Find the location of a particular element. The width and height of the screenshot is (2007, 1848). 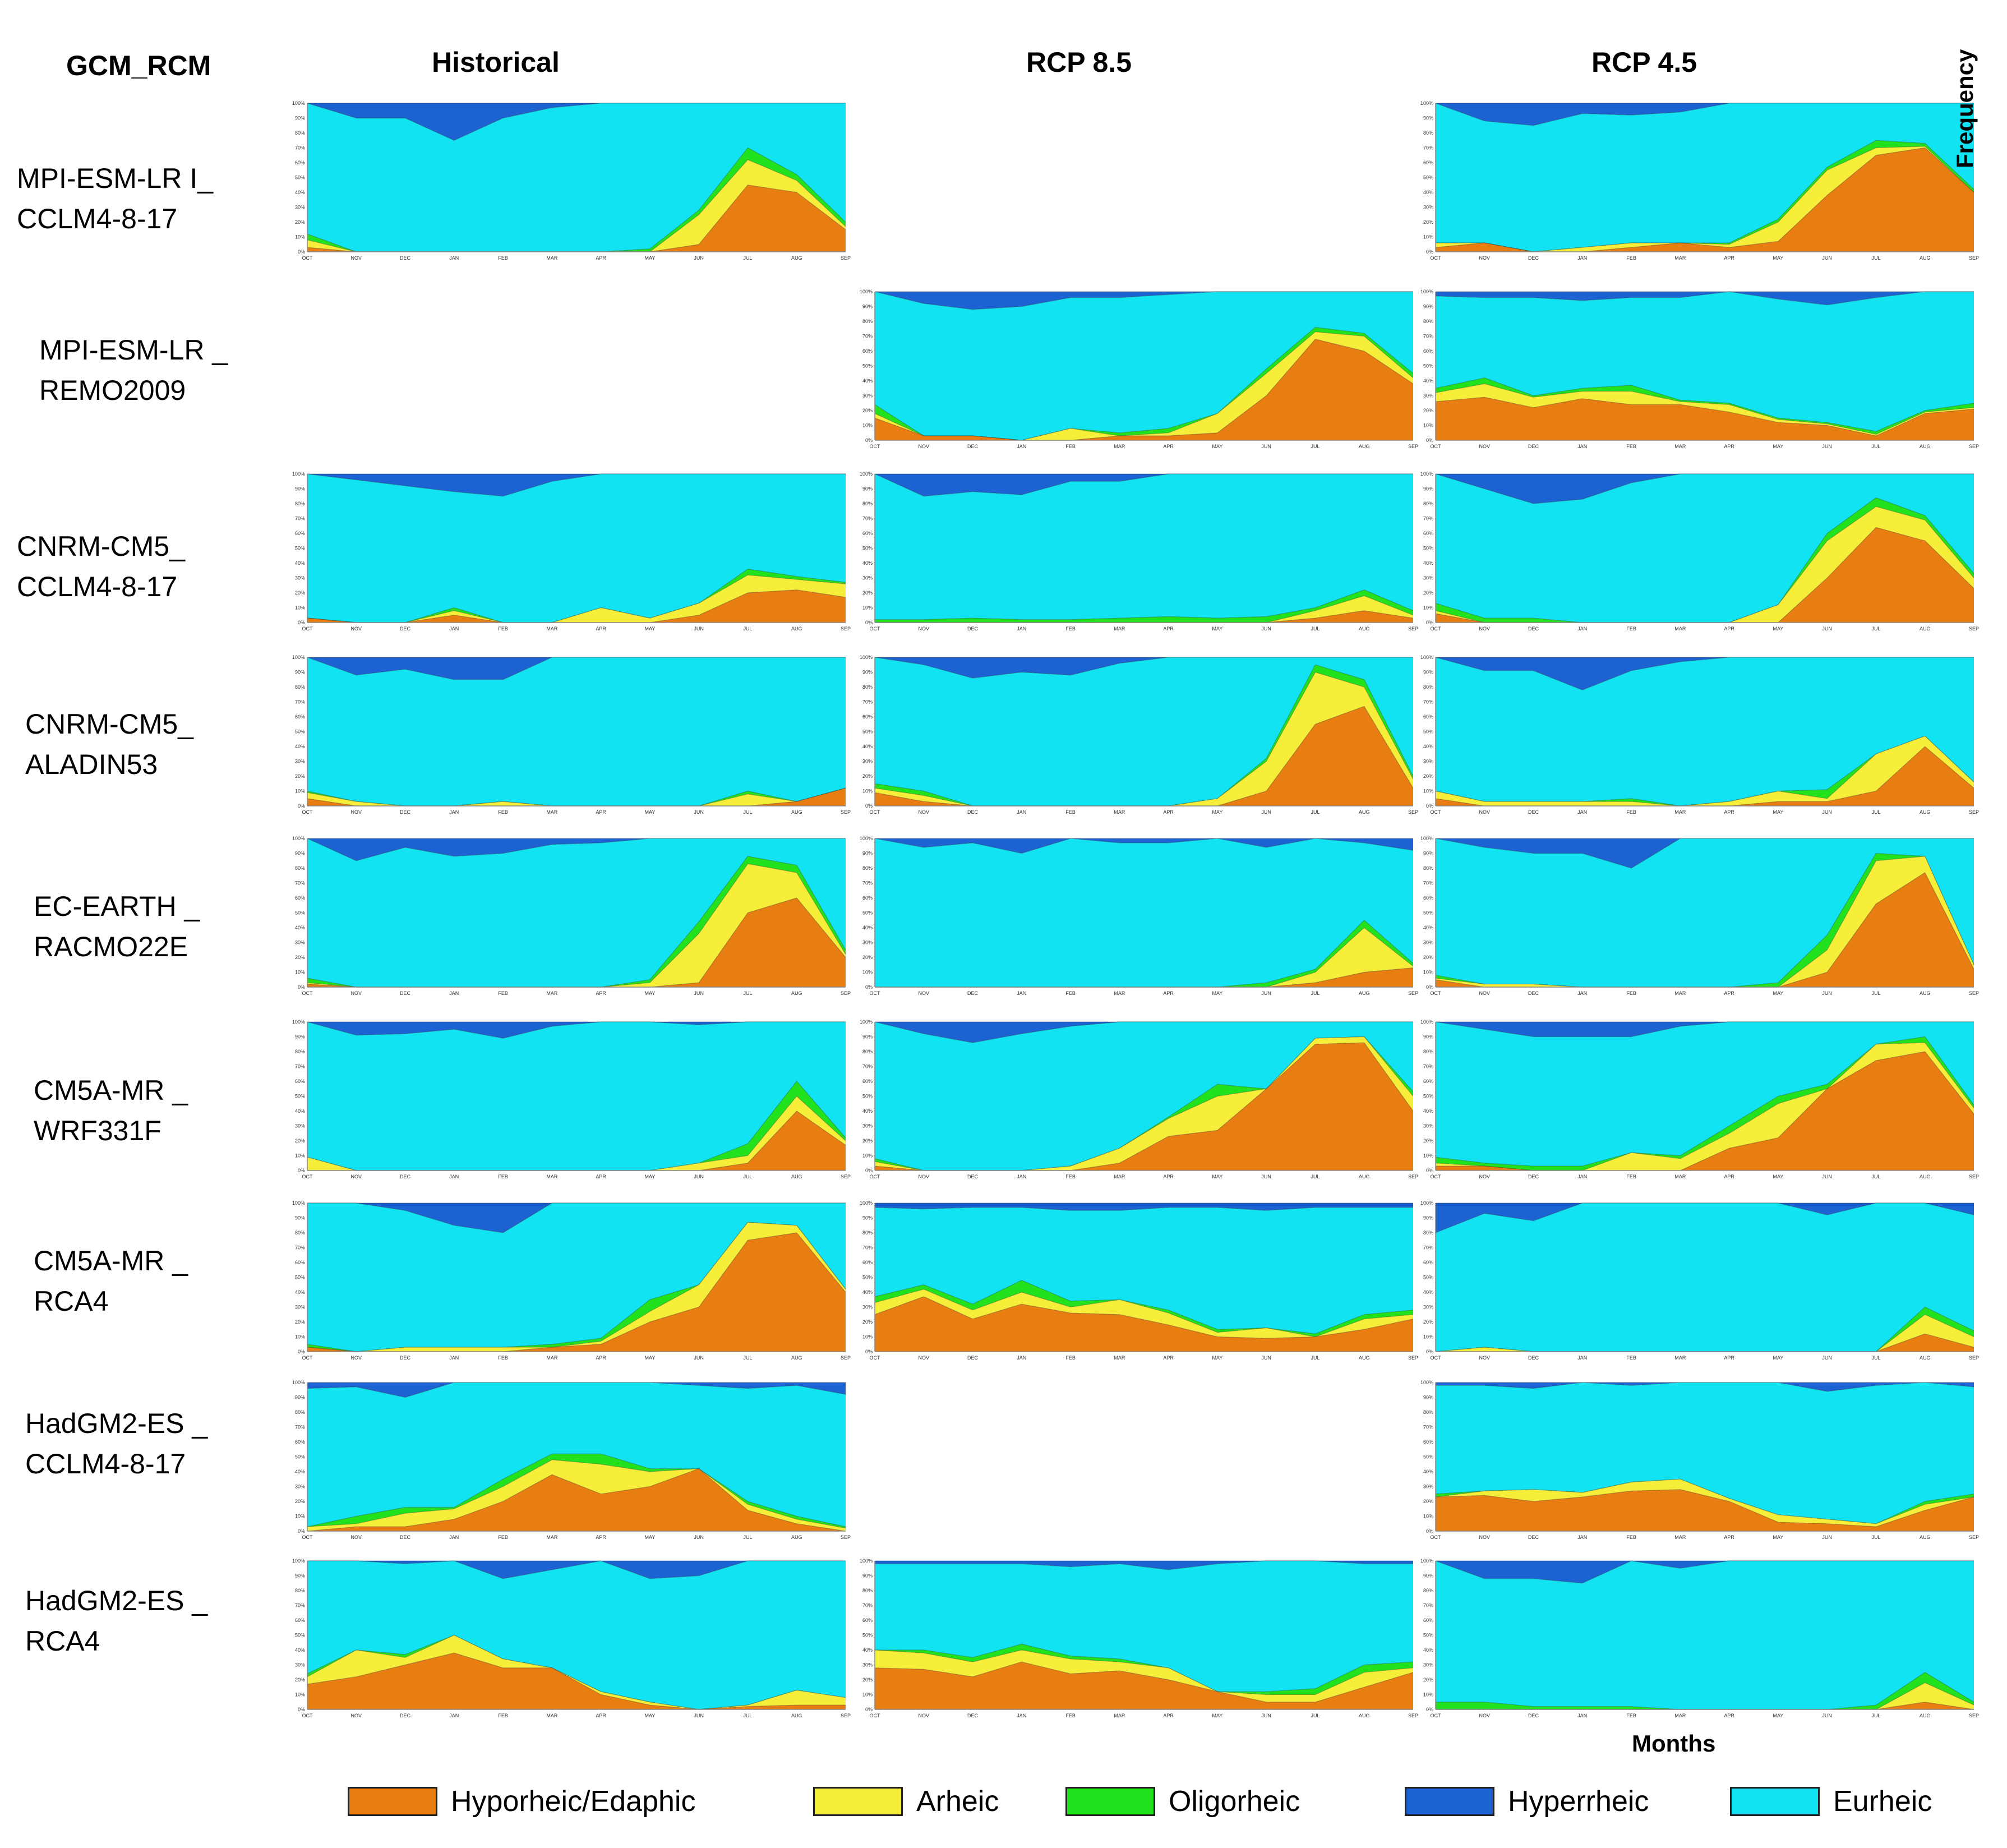

y-tick-label: 80% is located at coordinates (867, 687).